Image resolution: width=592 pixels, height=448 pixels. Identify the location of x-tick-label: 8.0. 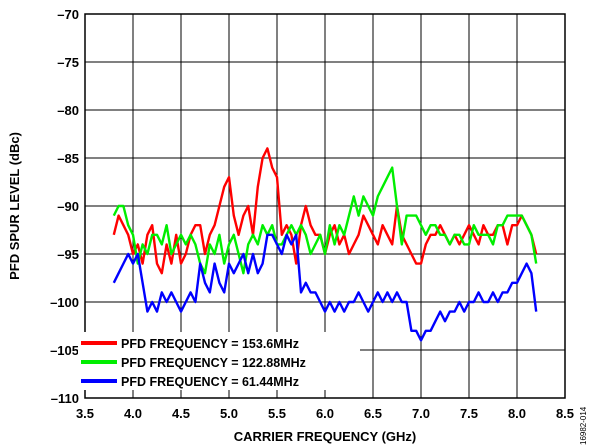
(517, 413).